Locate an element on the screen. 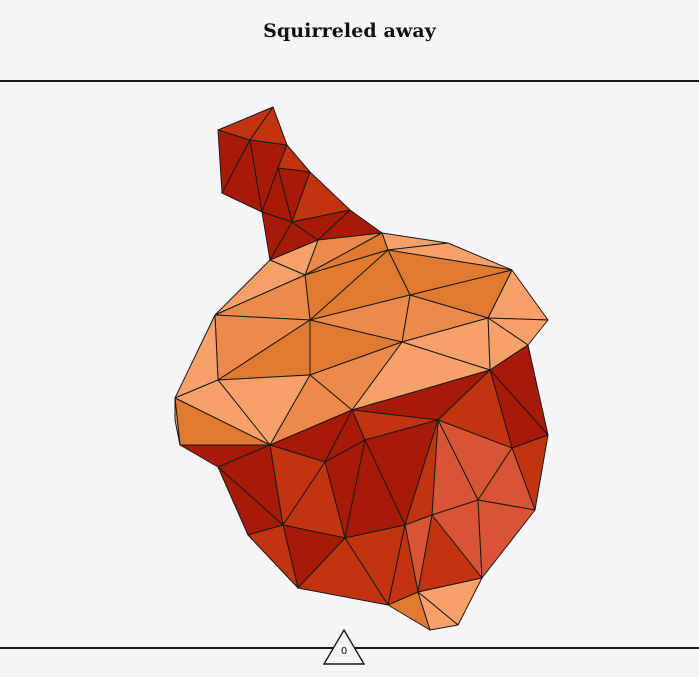  score-badge: 0 is located at coordinates (344, 647).